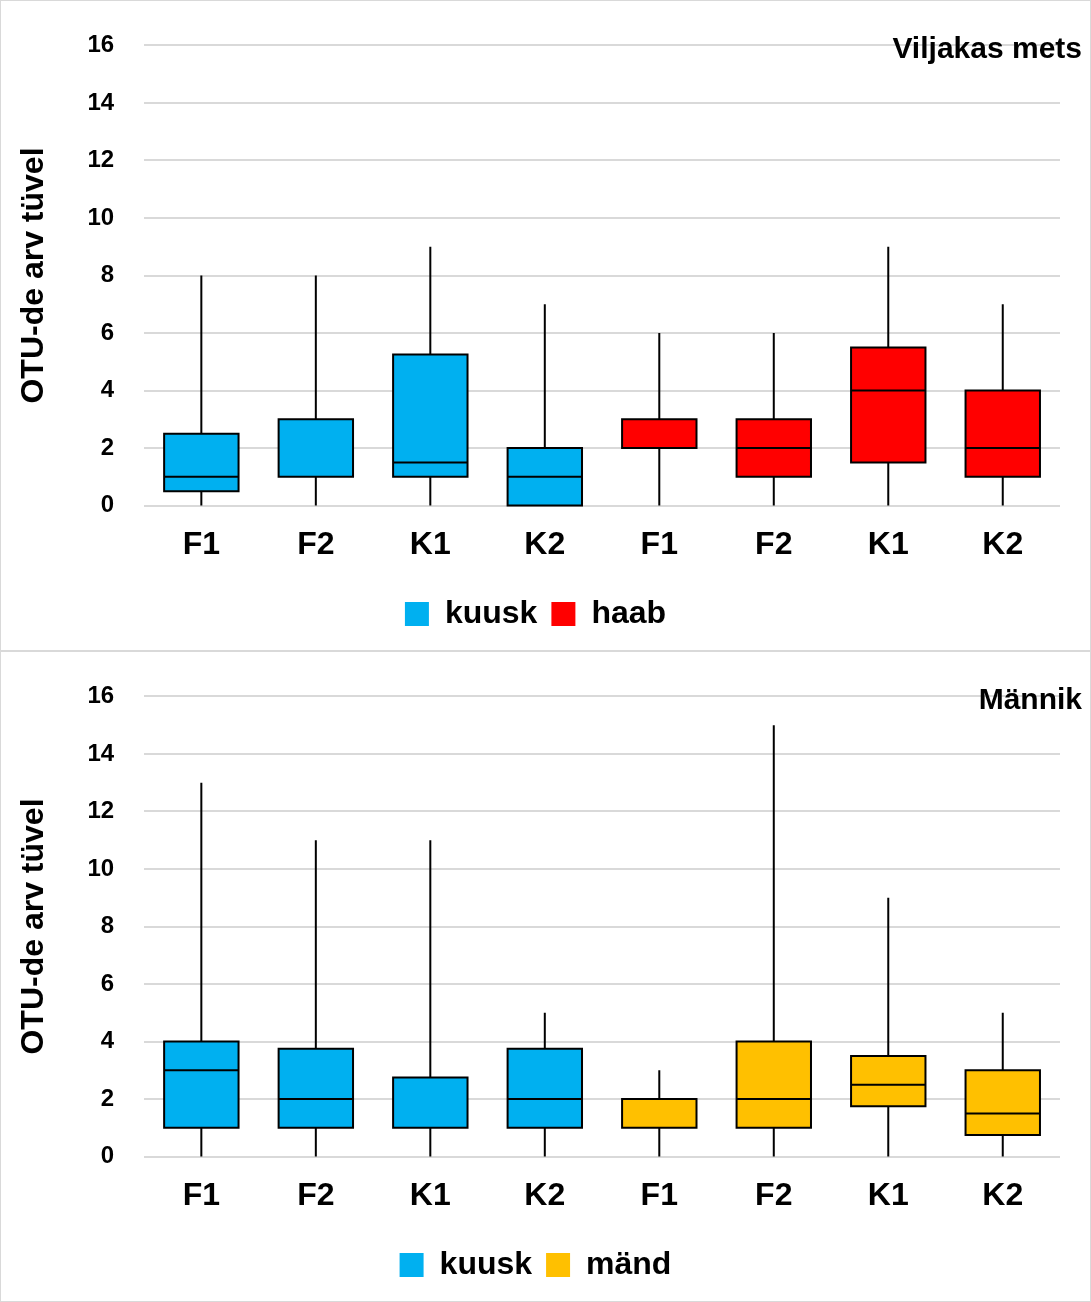 The image size is (1091, 1302). Describe the element at coordinates (987, 47) in the screenshot. I see `chart-title: Viljakas mets` at that location.